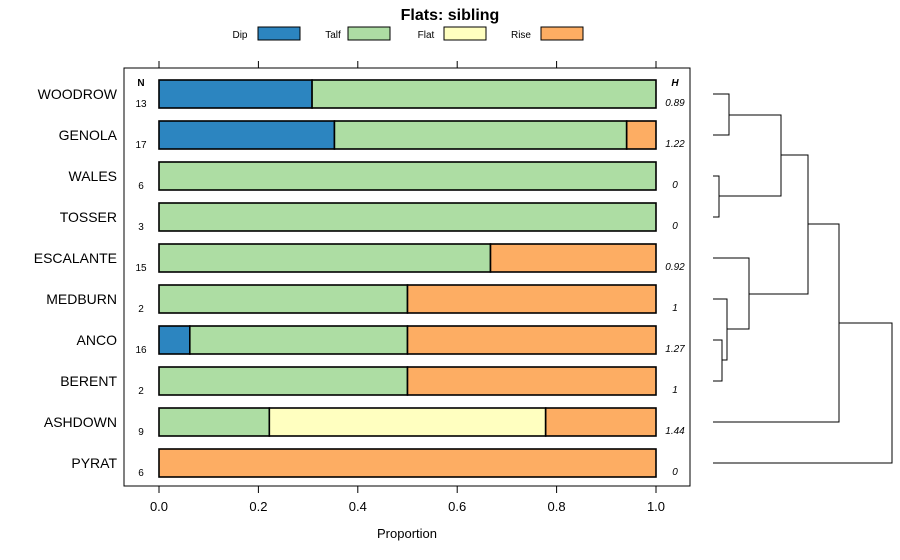  Describe the element at coordinates (141, 350) in the screenshot. I see `n-value: 16` at that location.